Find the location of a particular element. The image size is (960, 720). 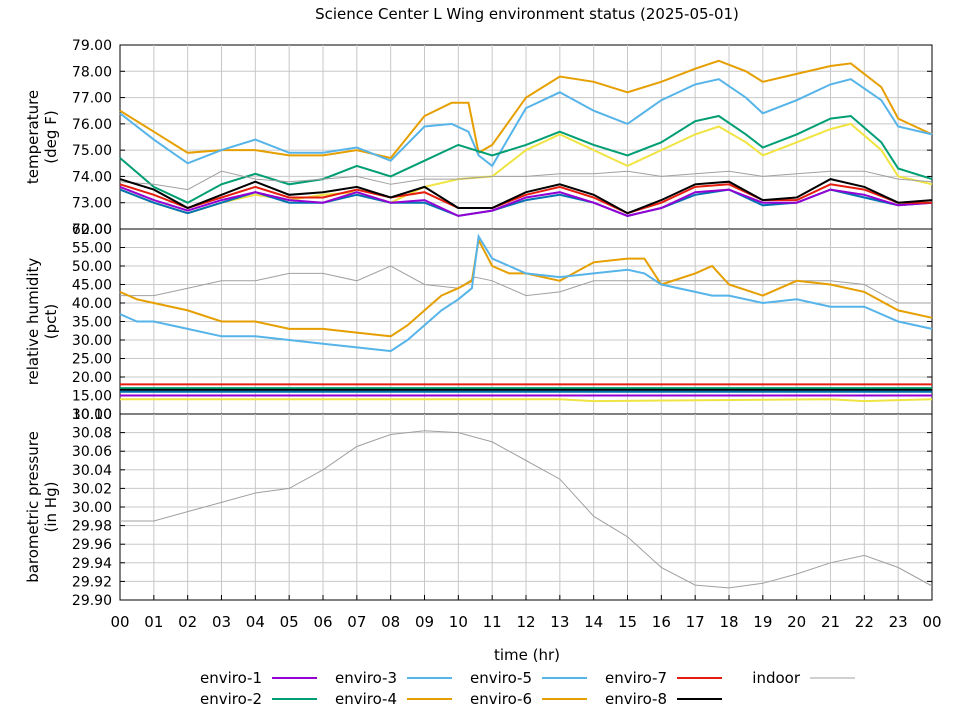

y-tick-label: 76.00 is located at coordinates (92, 125).